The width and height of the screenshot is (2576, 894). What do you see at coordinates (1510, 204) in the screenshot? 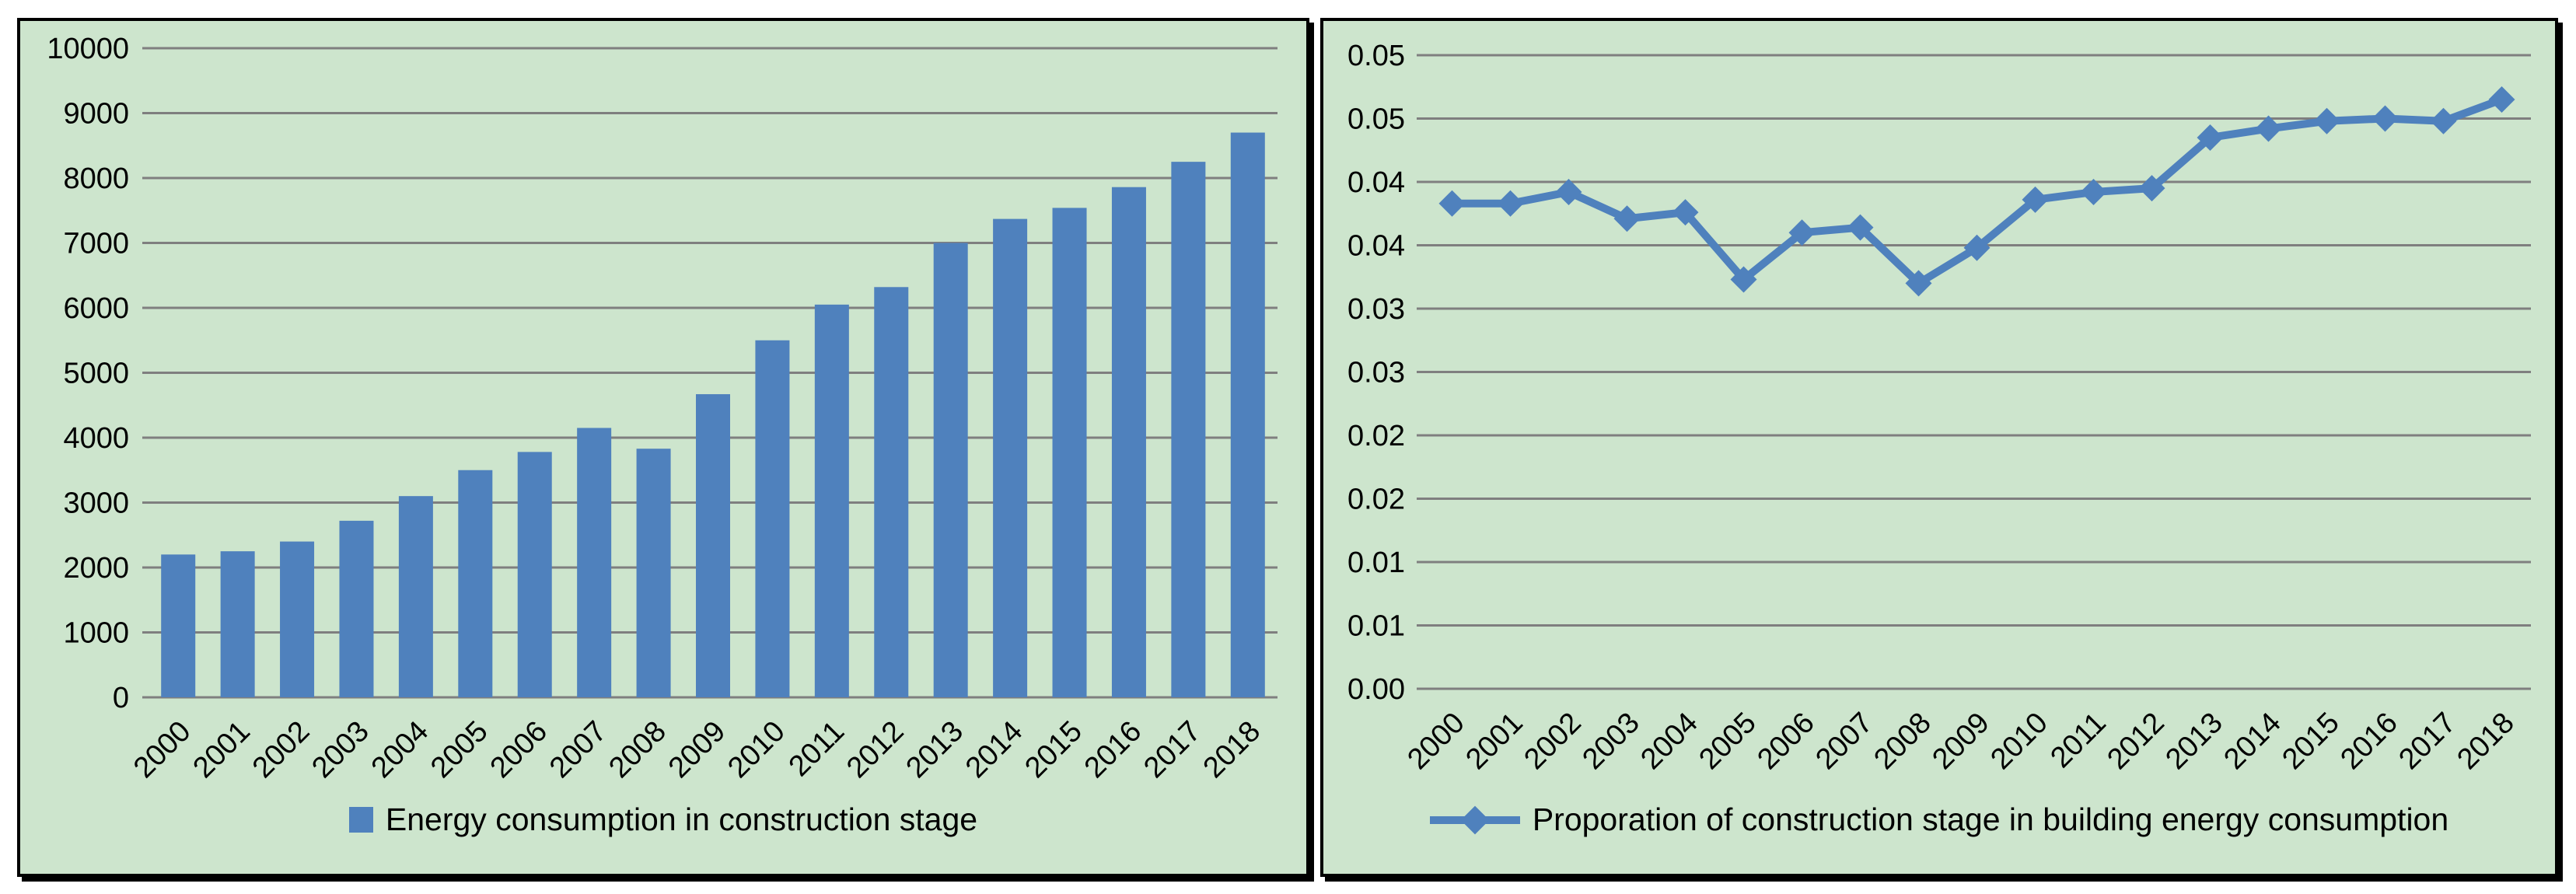
I see `point-diamond-2001` at bounding box center [1510, 204].